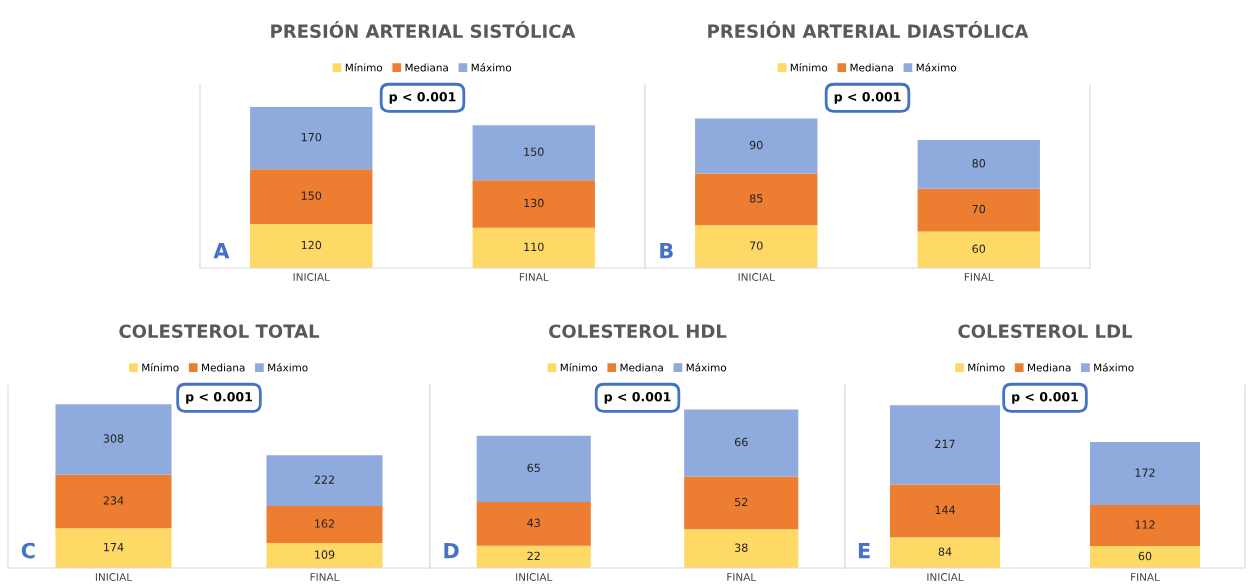  I want to click on chart-title: COLESTEROL LDL, so click(1045, 331).